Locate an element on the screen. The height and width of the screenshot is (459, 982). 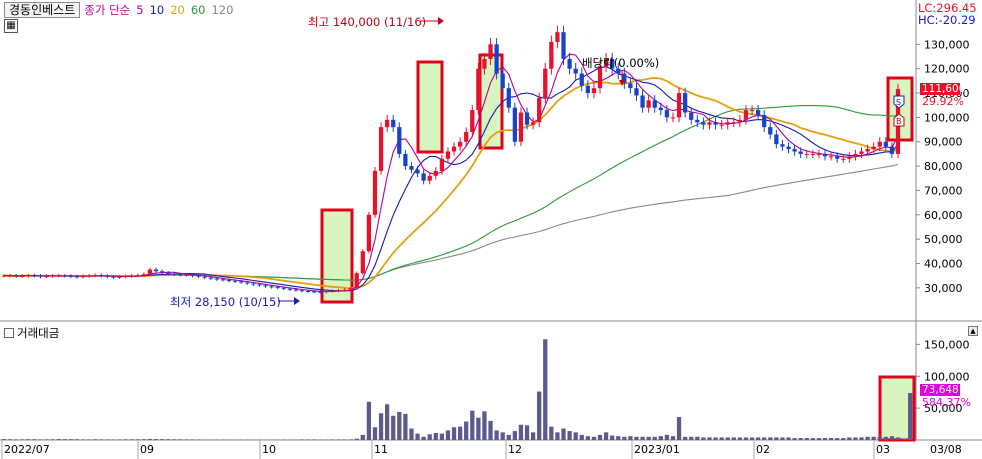
stock-name-box: 경동인베스트 is located at coordinates (42, 10).